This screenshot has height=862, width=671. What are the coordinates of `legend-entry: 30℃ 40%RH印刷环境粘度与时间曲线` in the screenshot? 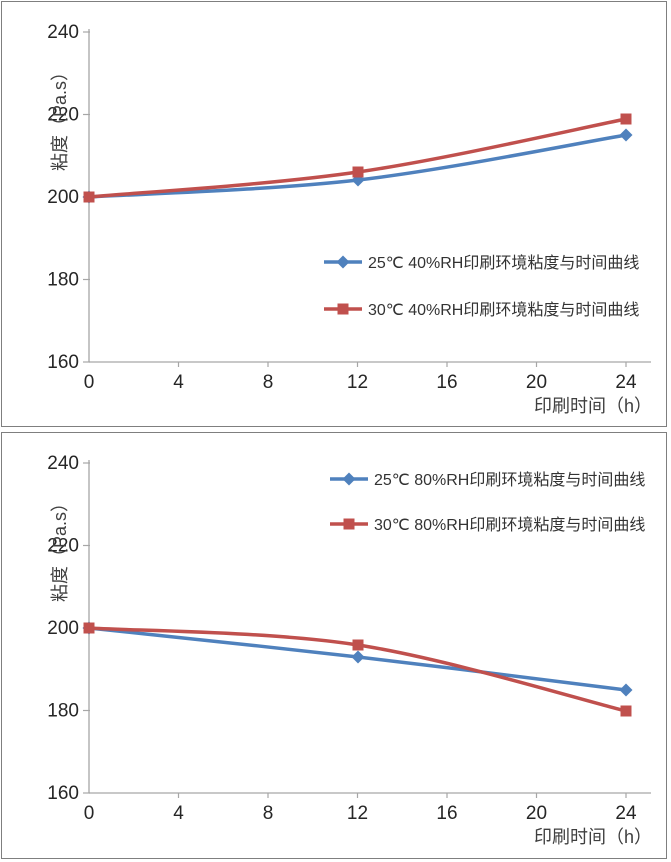 It's located at (481, 309).